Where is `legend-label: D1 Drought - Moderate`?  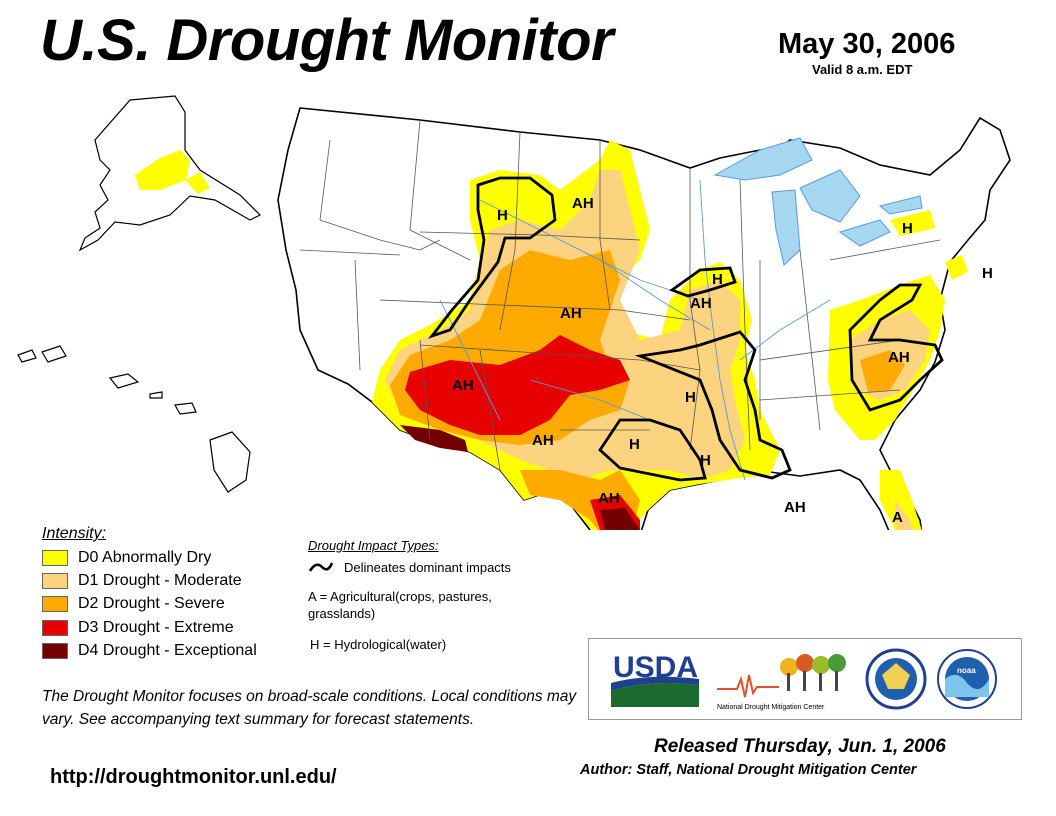 legend-label: D1 Drought - Moderate is located at coordinates (160, 580).